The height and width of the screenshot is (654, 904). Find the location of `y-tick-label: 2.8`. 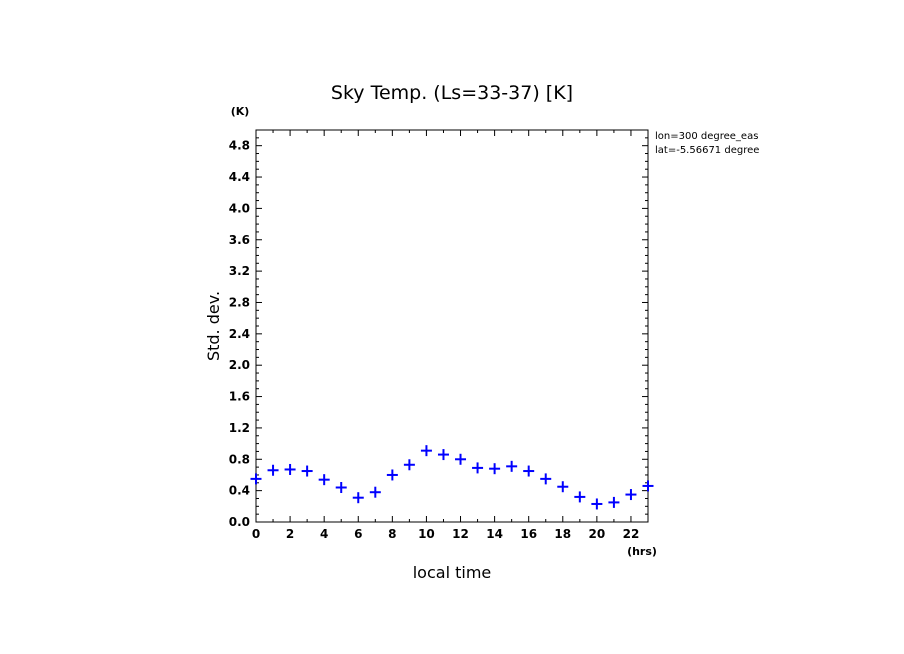

y-tick-label: 2.8 is located at coordinates (239, 302).